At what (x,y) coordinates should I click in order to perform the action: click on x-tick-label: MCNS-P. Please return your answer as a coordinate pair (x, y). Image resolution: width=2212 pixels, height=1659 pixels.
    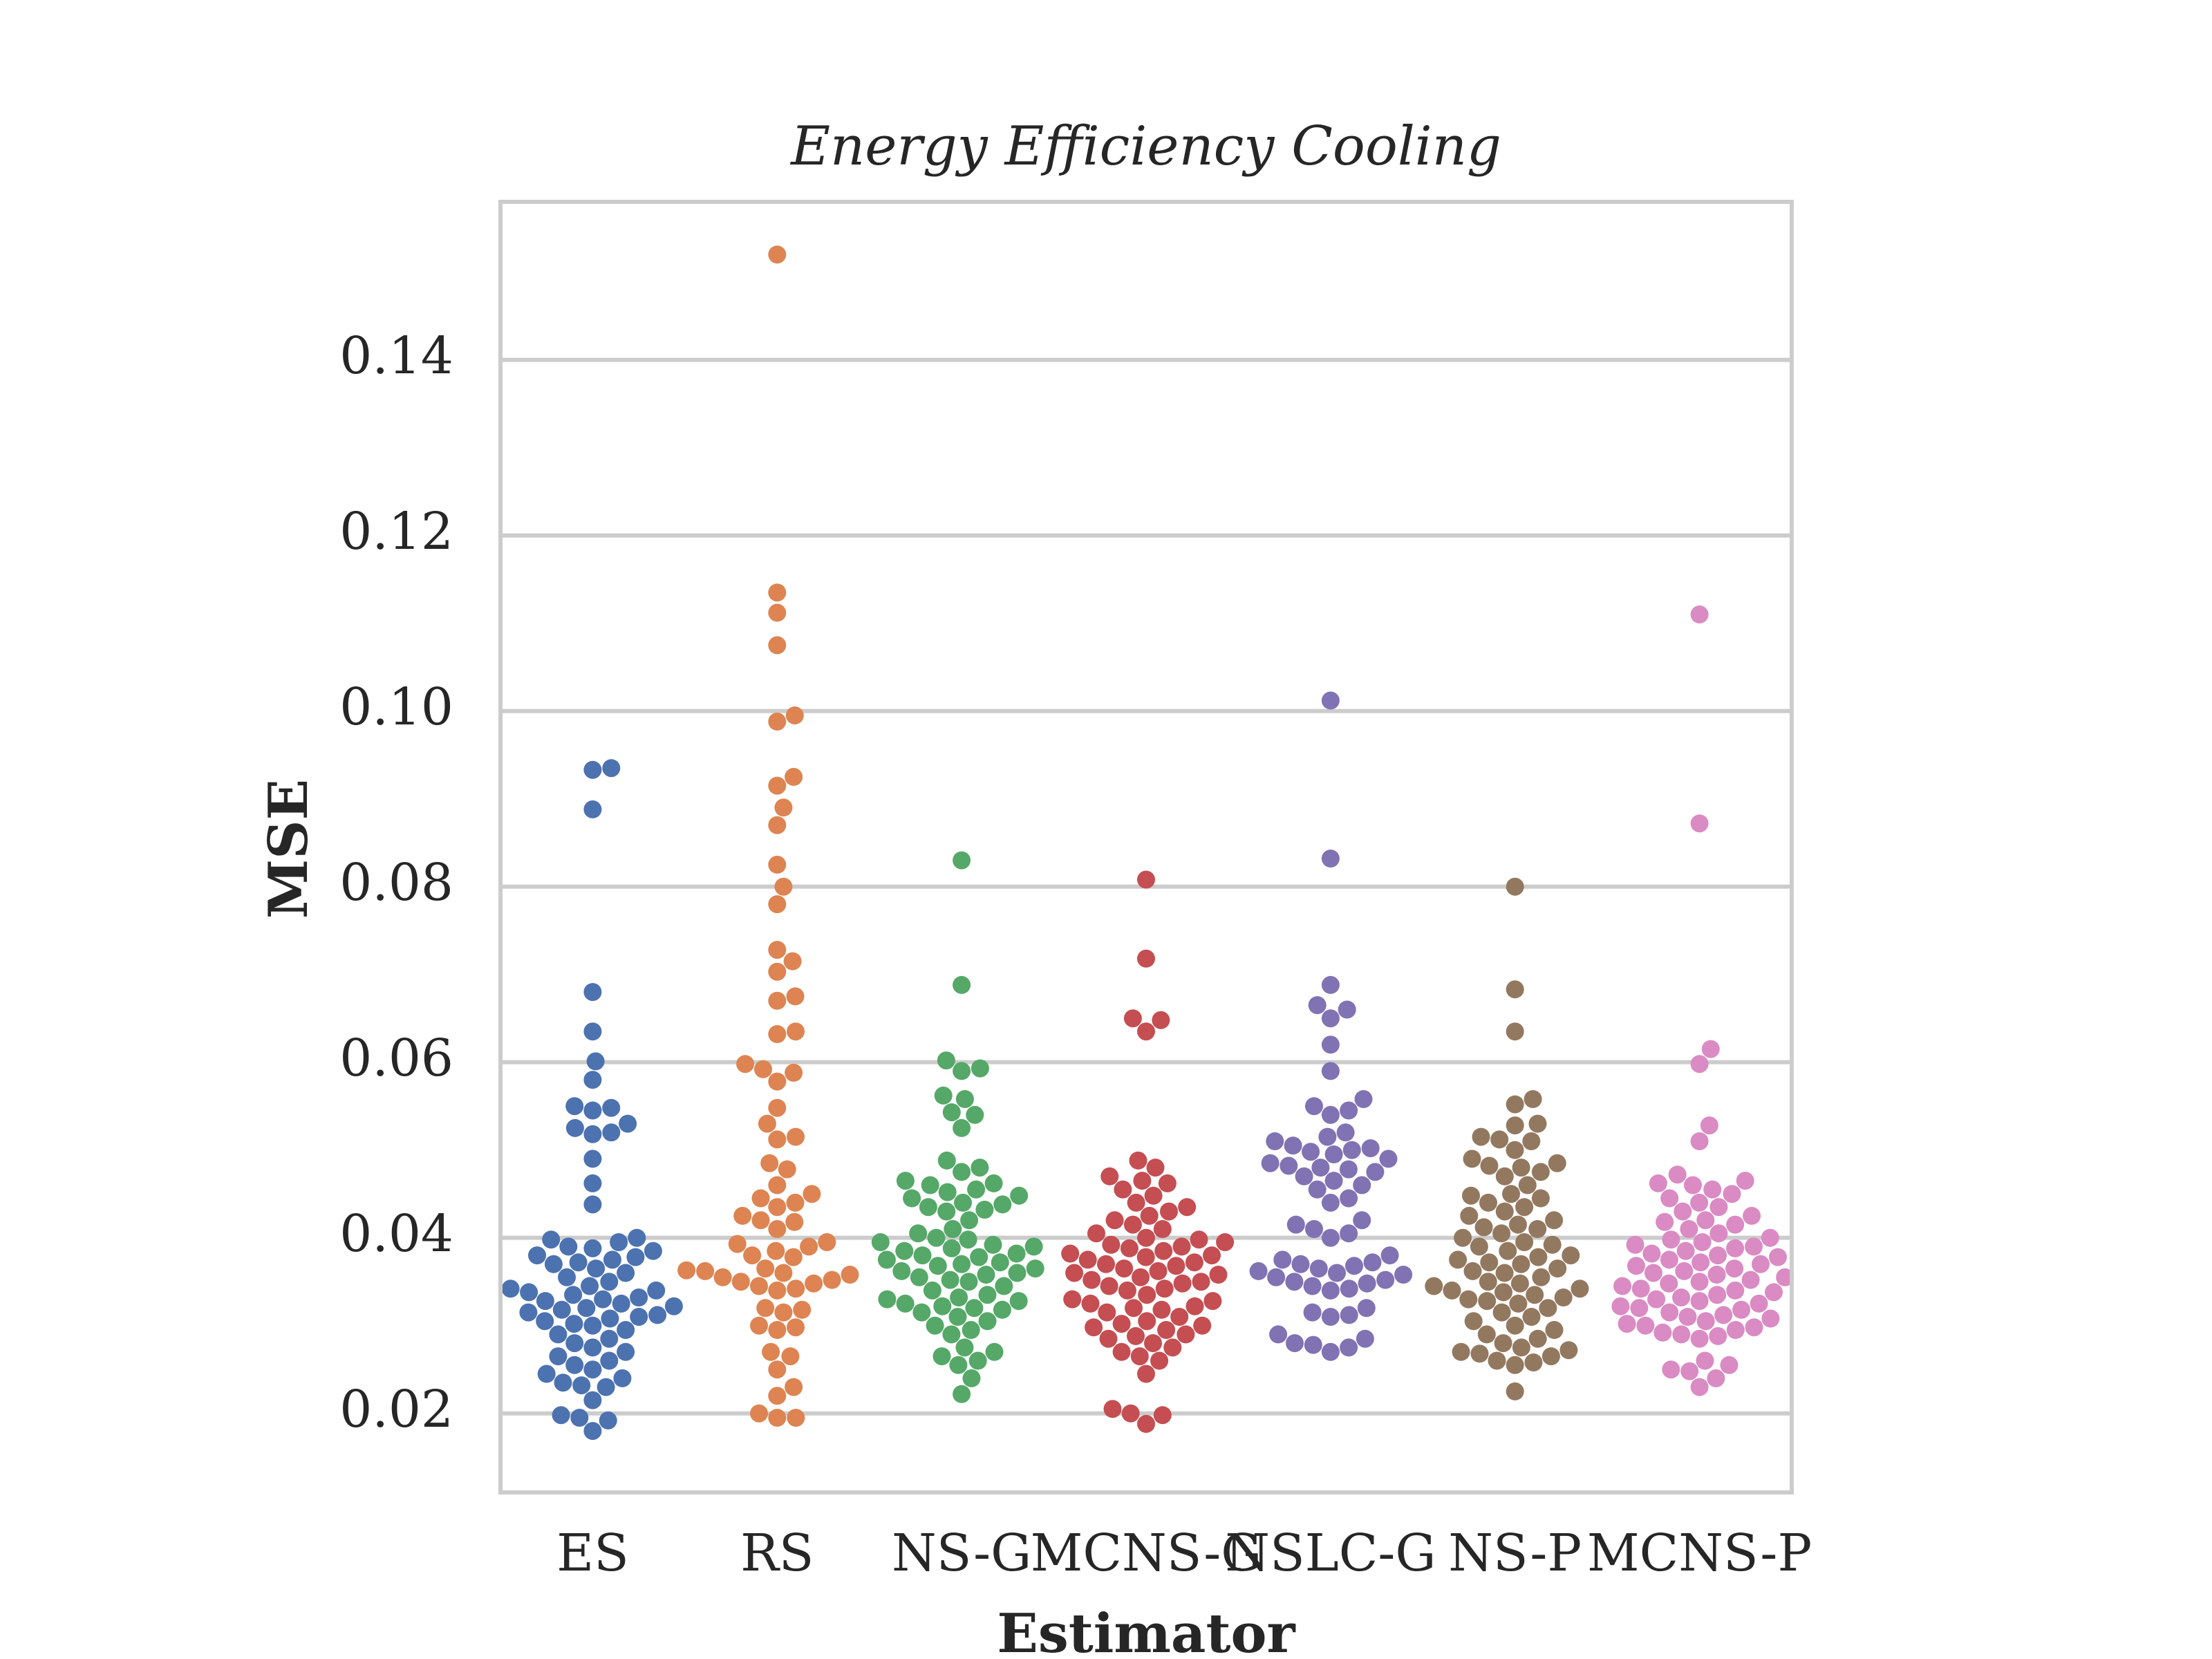
    Looking at the image, I should click on (1699, 1554).